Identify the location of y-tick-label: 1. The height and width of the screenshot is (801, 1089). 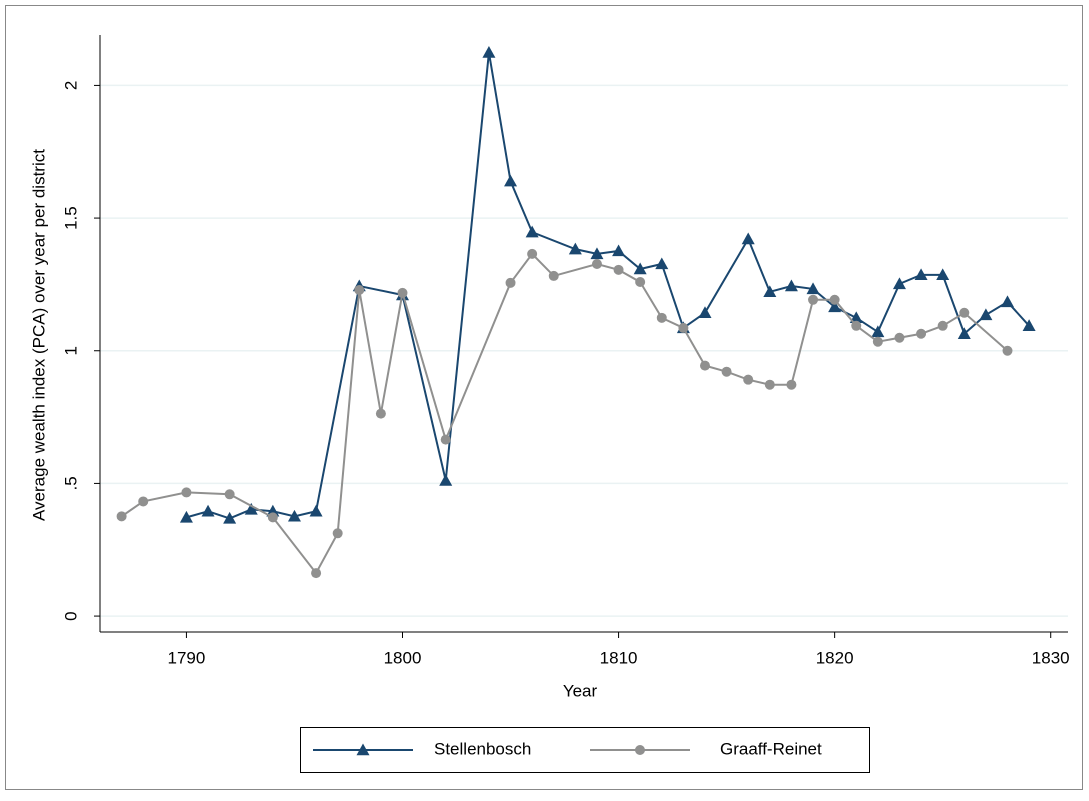
(70, 350).